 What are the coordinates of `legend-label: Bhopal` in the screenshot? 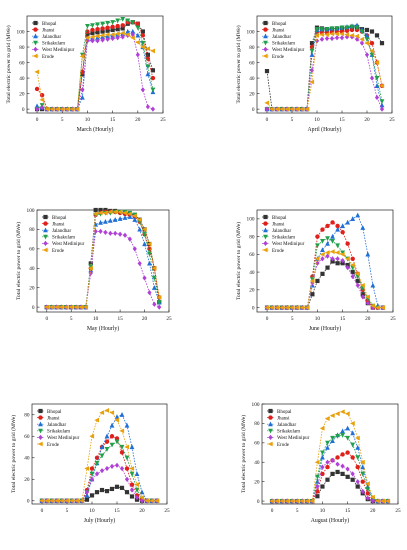 It's located at (59, 218).